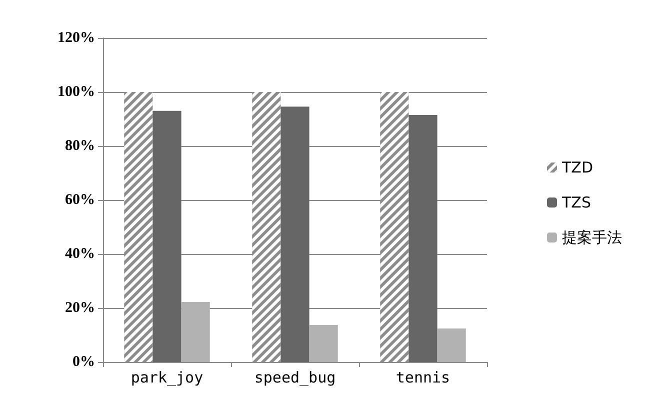 The height and width of the screenshot is (405, 645). I want to click on y-tick-label: 80%, so click(80, 146).